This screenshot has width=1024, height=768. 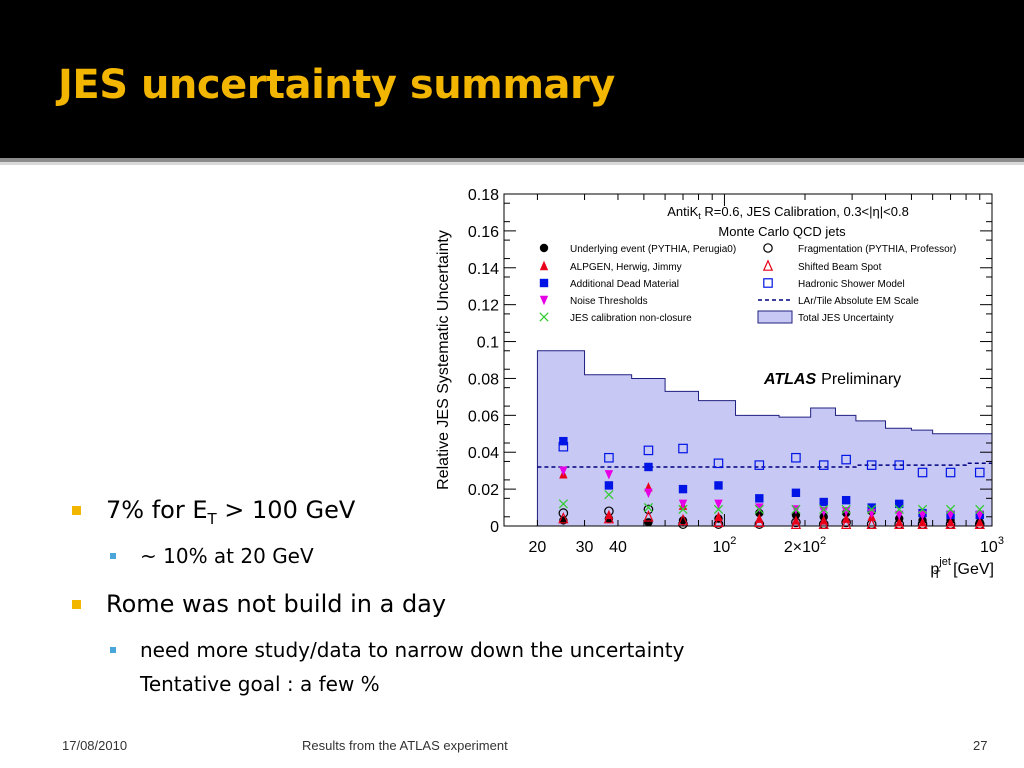 I want to click on bullet-2-1-cont: Tentative goal : a few %, so click(x=245, y=684).